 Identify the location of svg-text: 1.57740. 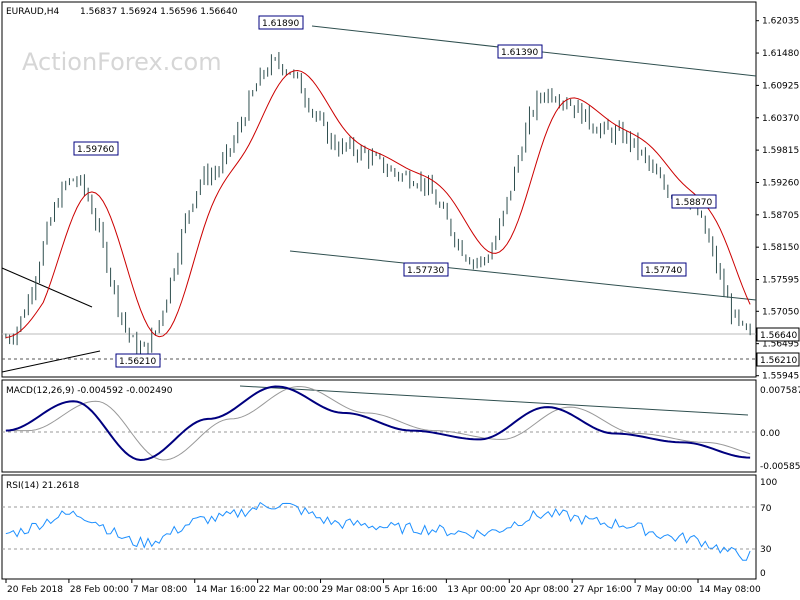
(663, 271).